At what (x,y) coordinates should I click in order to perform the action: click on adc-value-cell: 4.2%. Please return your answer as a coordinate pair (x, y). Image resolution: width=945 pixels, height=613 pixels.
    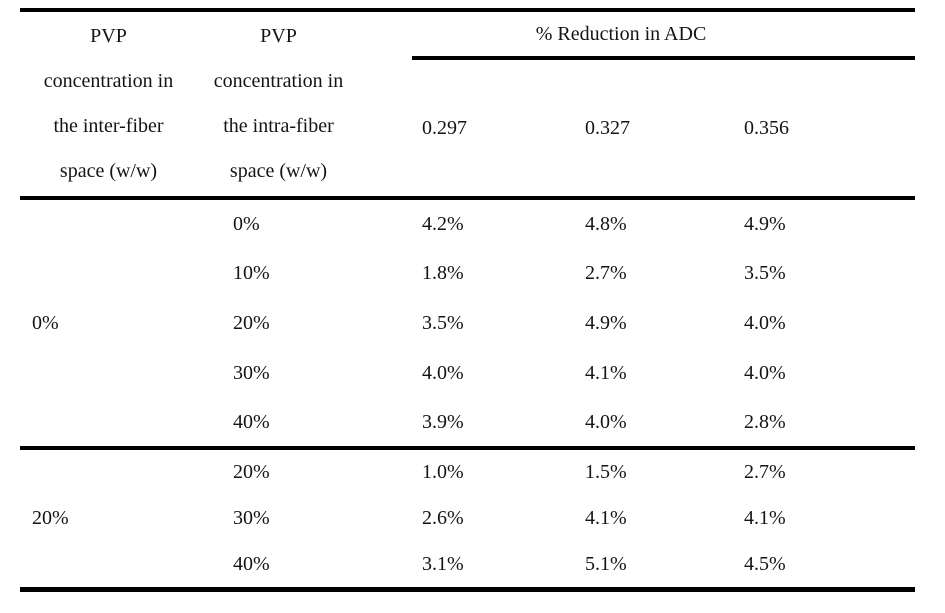
    Looking at the image, I should click on (443, 223).